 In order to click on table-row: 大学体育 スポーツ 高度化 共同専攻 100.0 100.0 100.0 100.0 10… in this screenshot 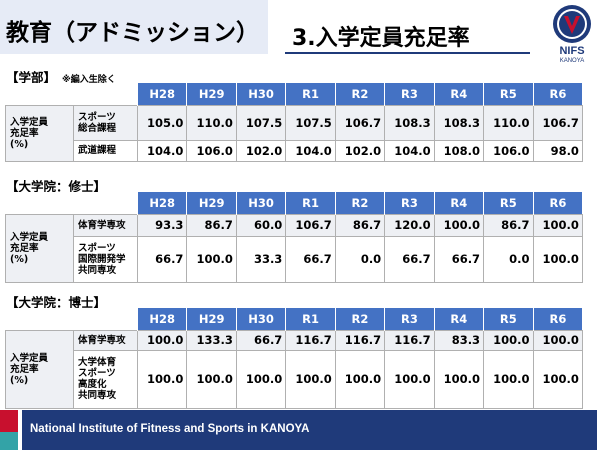, I will do `click(294, 379)`.